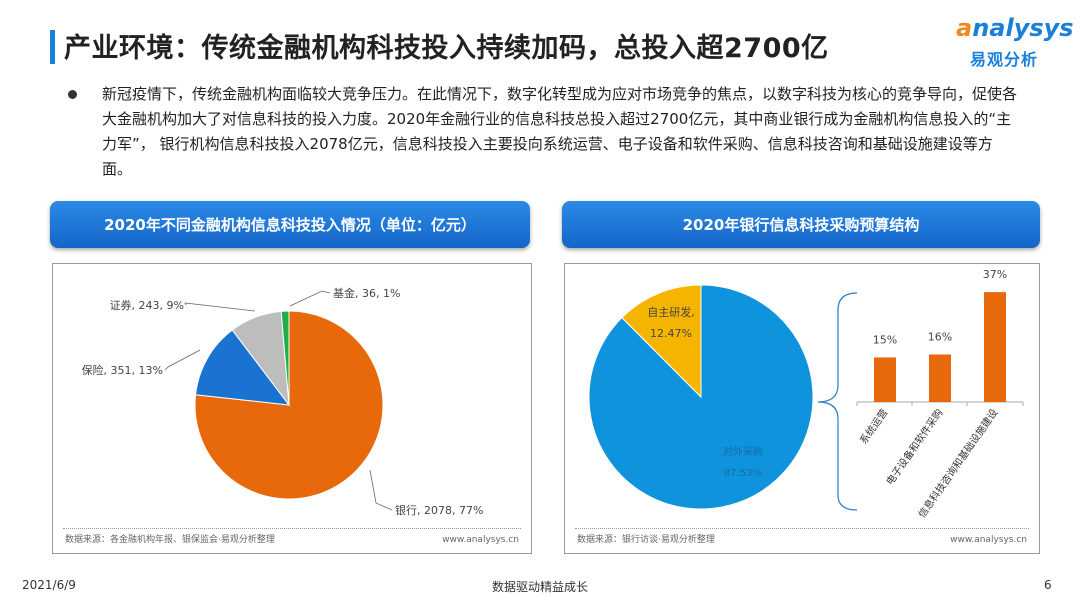 This screenshot has width=1080, height=608. What do you see at coordinates (671, 333) in the screenshot?
I see `pie-value-label: 12.47%` at bounding box center [671, 333].